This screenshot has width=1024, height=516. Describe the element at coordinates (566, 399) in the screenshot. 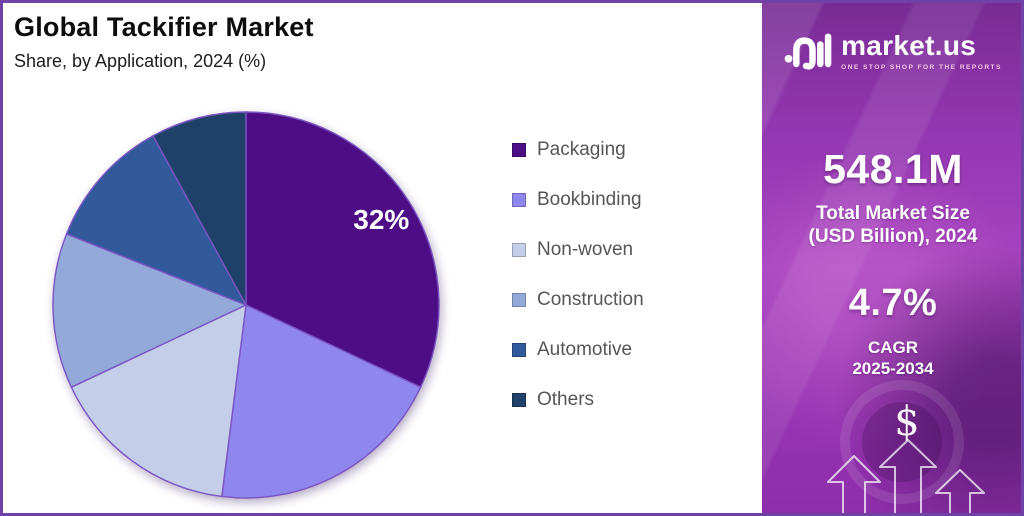

I see `legend-label: Others` at that location.